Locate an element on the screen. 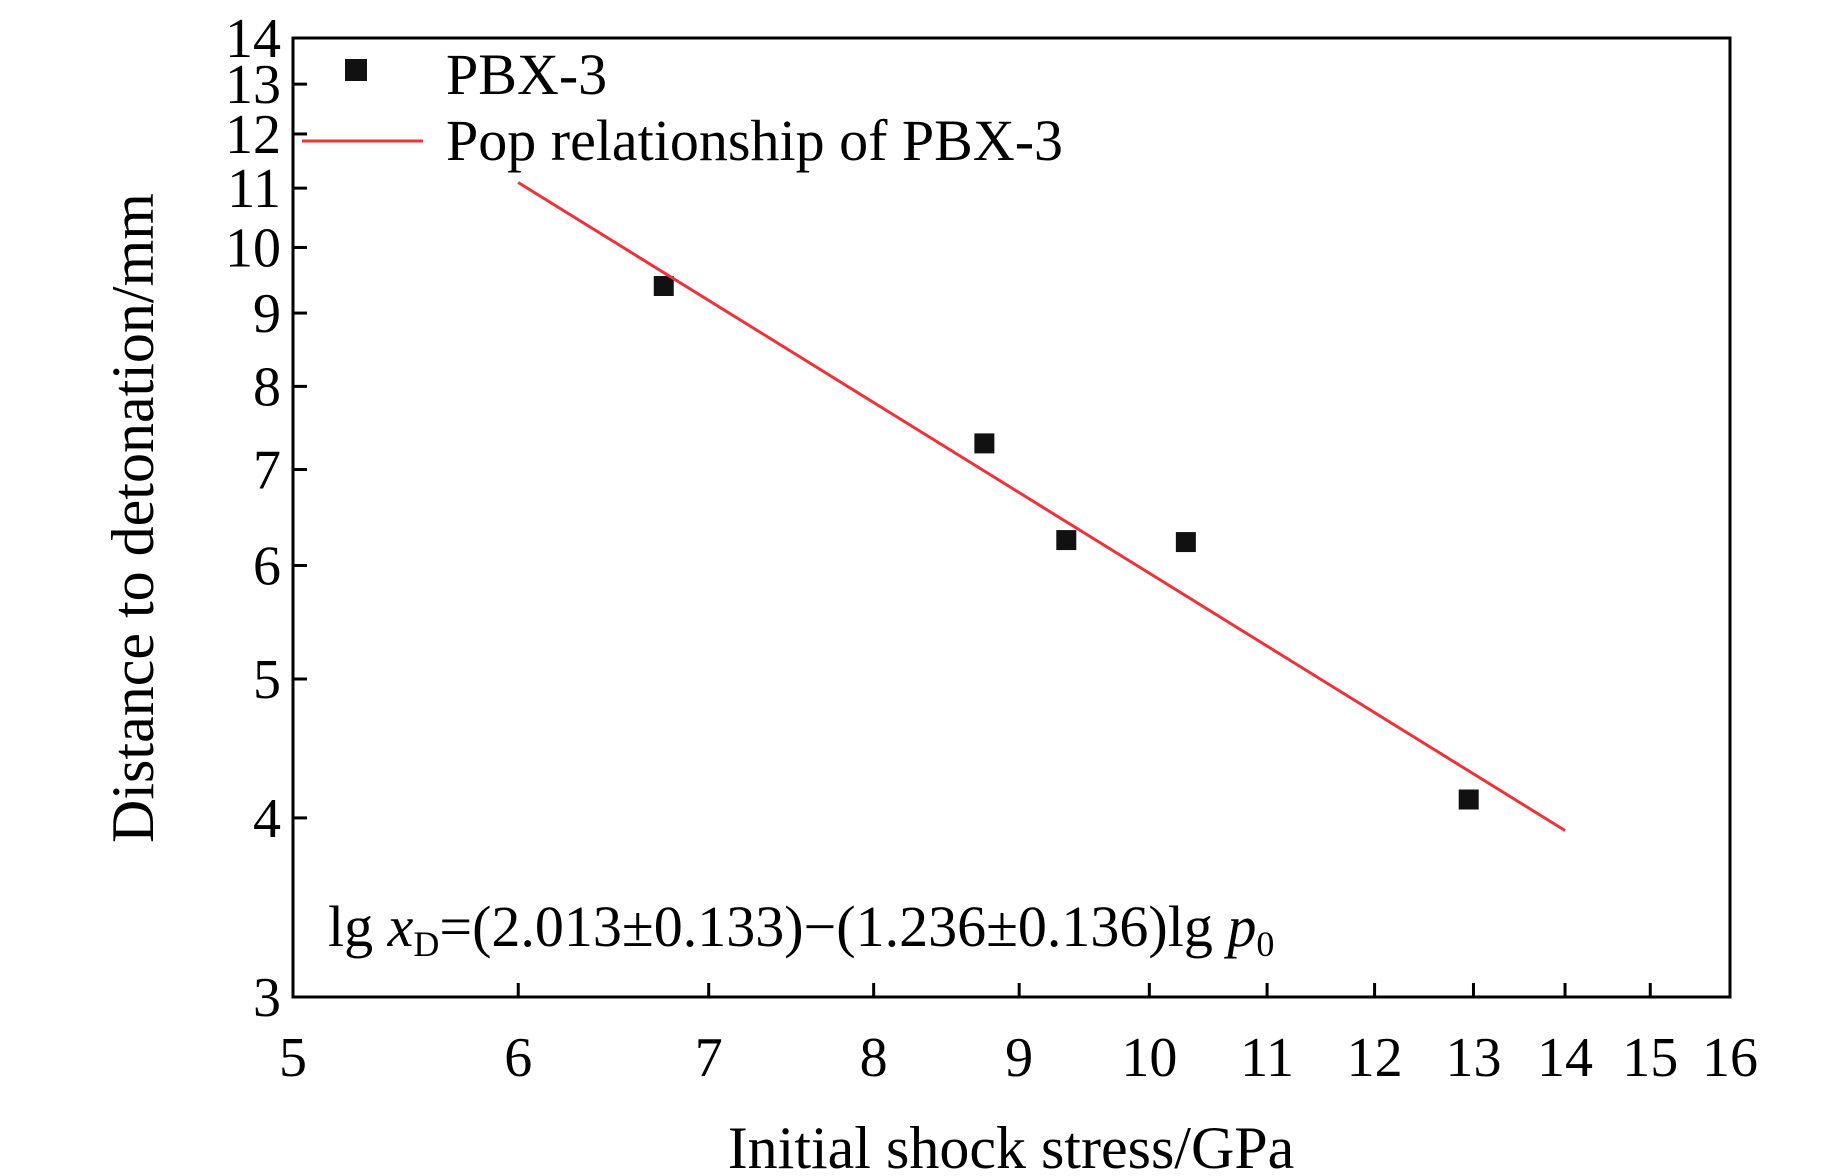 This screenshot has height=1176, width=1843. y-tick-label: 14 is located at coordinates (253, 39).